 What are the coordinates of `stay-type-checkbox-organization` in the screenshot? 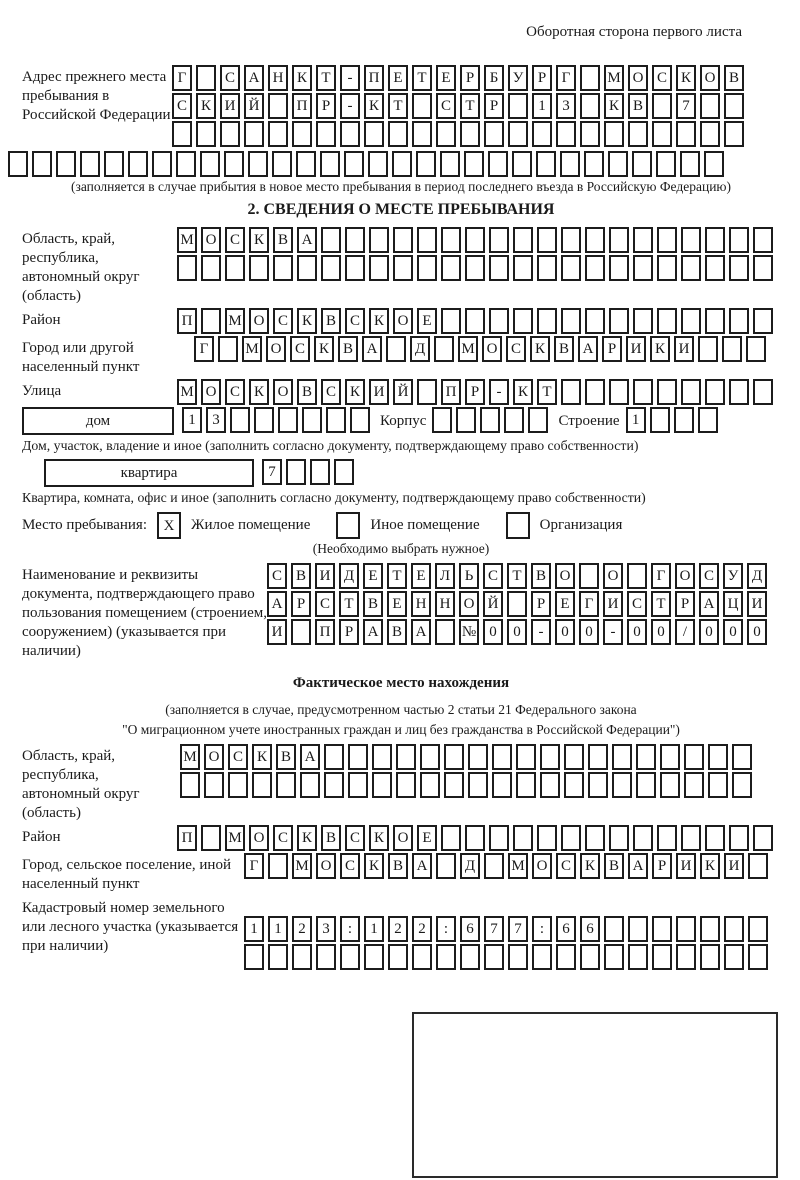 It's located at (517, 525).